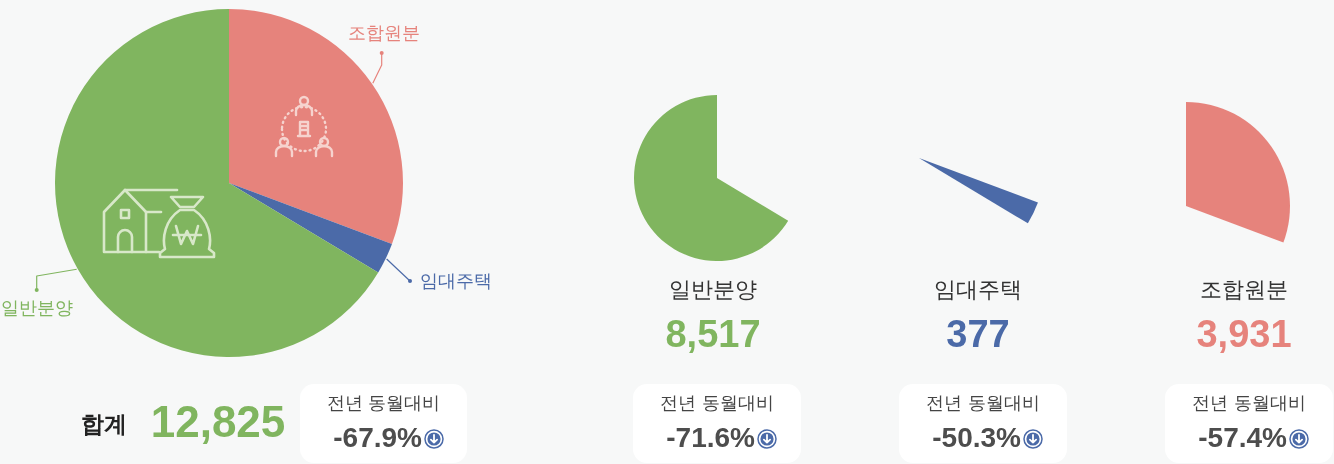  I want to click on slice-label: 임대주택, so click(456, 280).